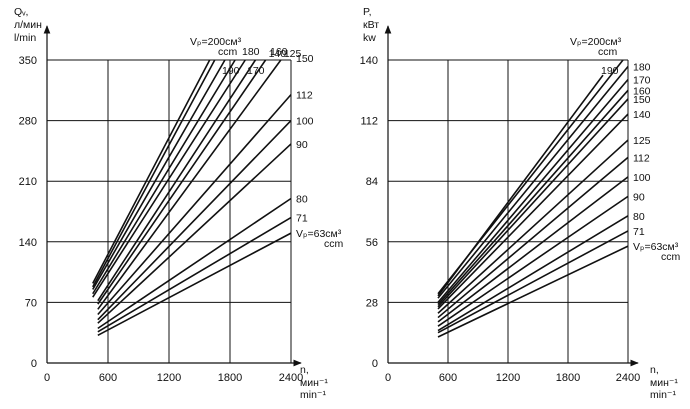 This screenshot has height=409, width=690. What do you see at coordinates (21, 12) in the screenshot?
I see `y-axis-label: Qᵥ,` at bounding box center [21, 12].